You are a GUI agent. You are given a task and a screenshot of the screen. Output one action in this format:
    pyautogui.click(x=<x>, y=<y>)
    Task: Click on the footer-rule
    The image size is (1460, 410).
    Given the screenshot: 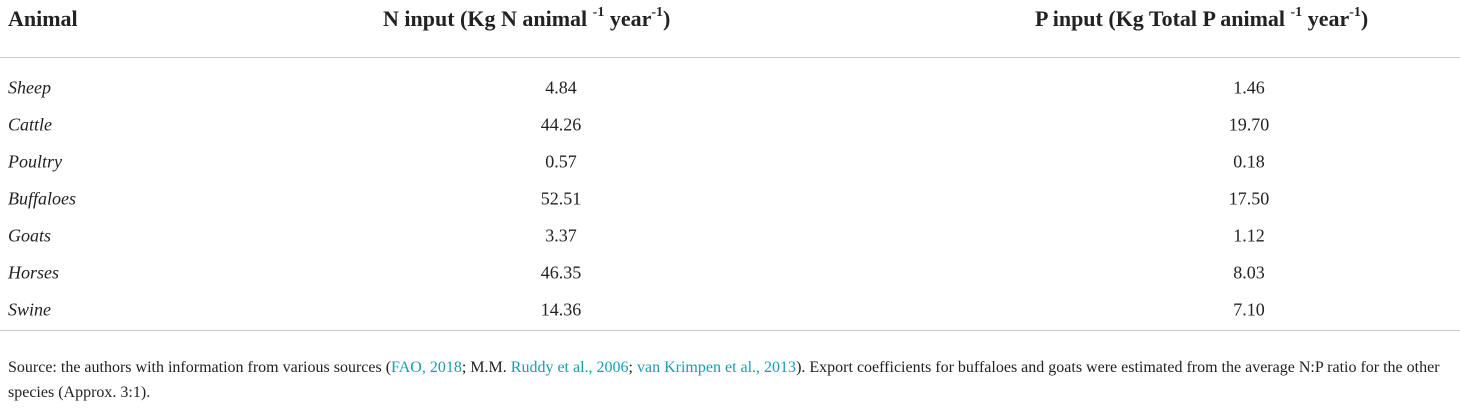 What is the action you would take?
    pyautogui.click(x=730, y=330)
    